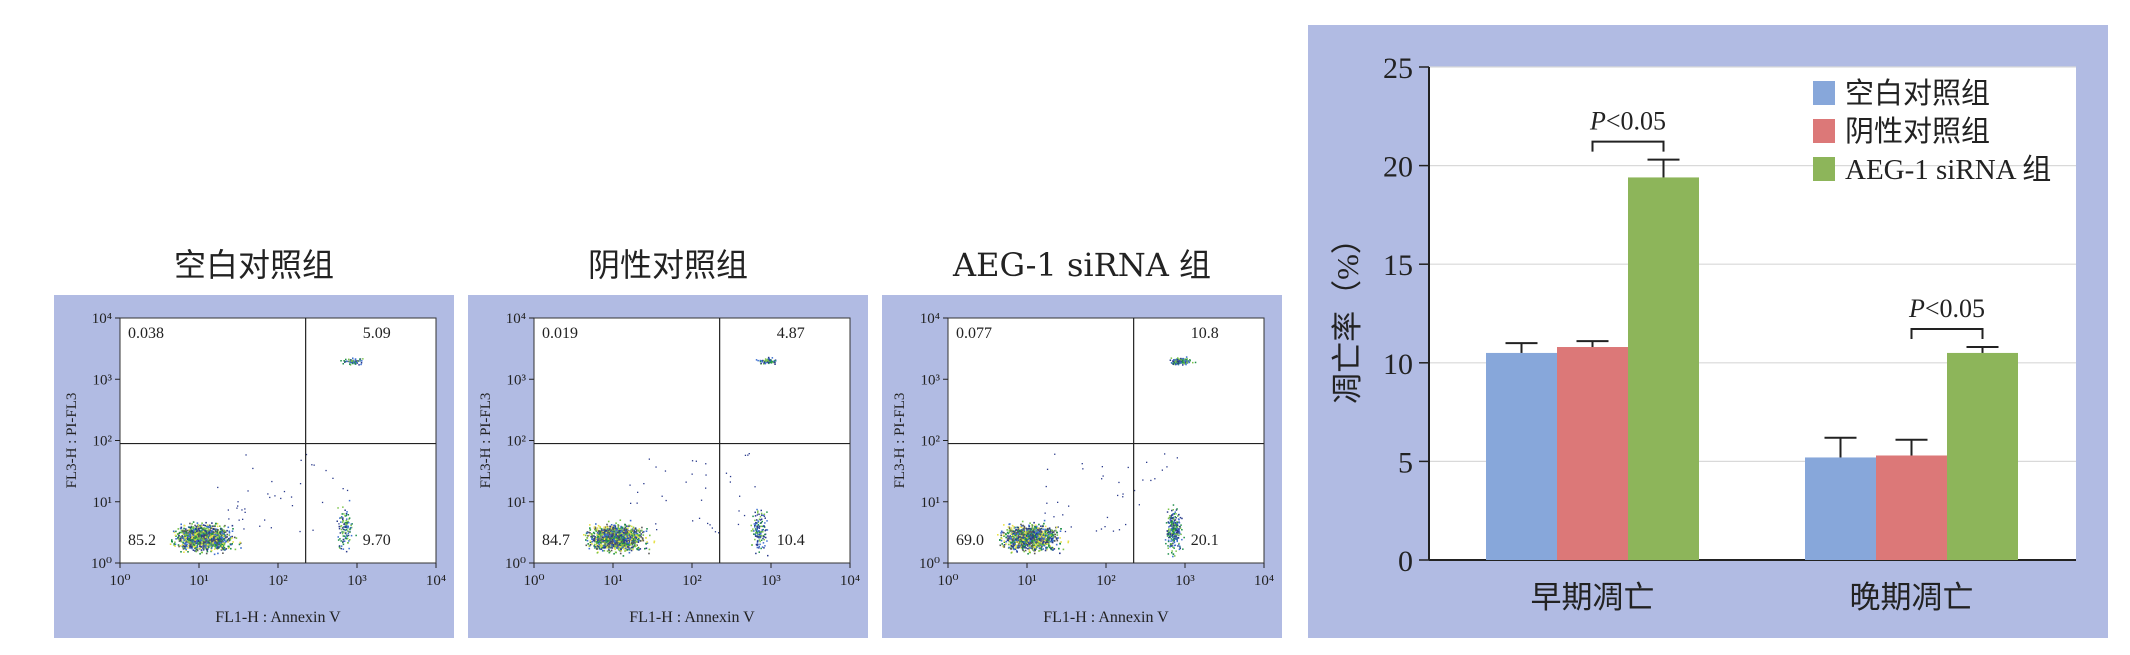  What do you see at coordinates (1097, 457) in the screenshot?
I see `flow-dots` at bounding box center [1097, 457].